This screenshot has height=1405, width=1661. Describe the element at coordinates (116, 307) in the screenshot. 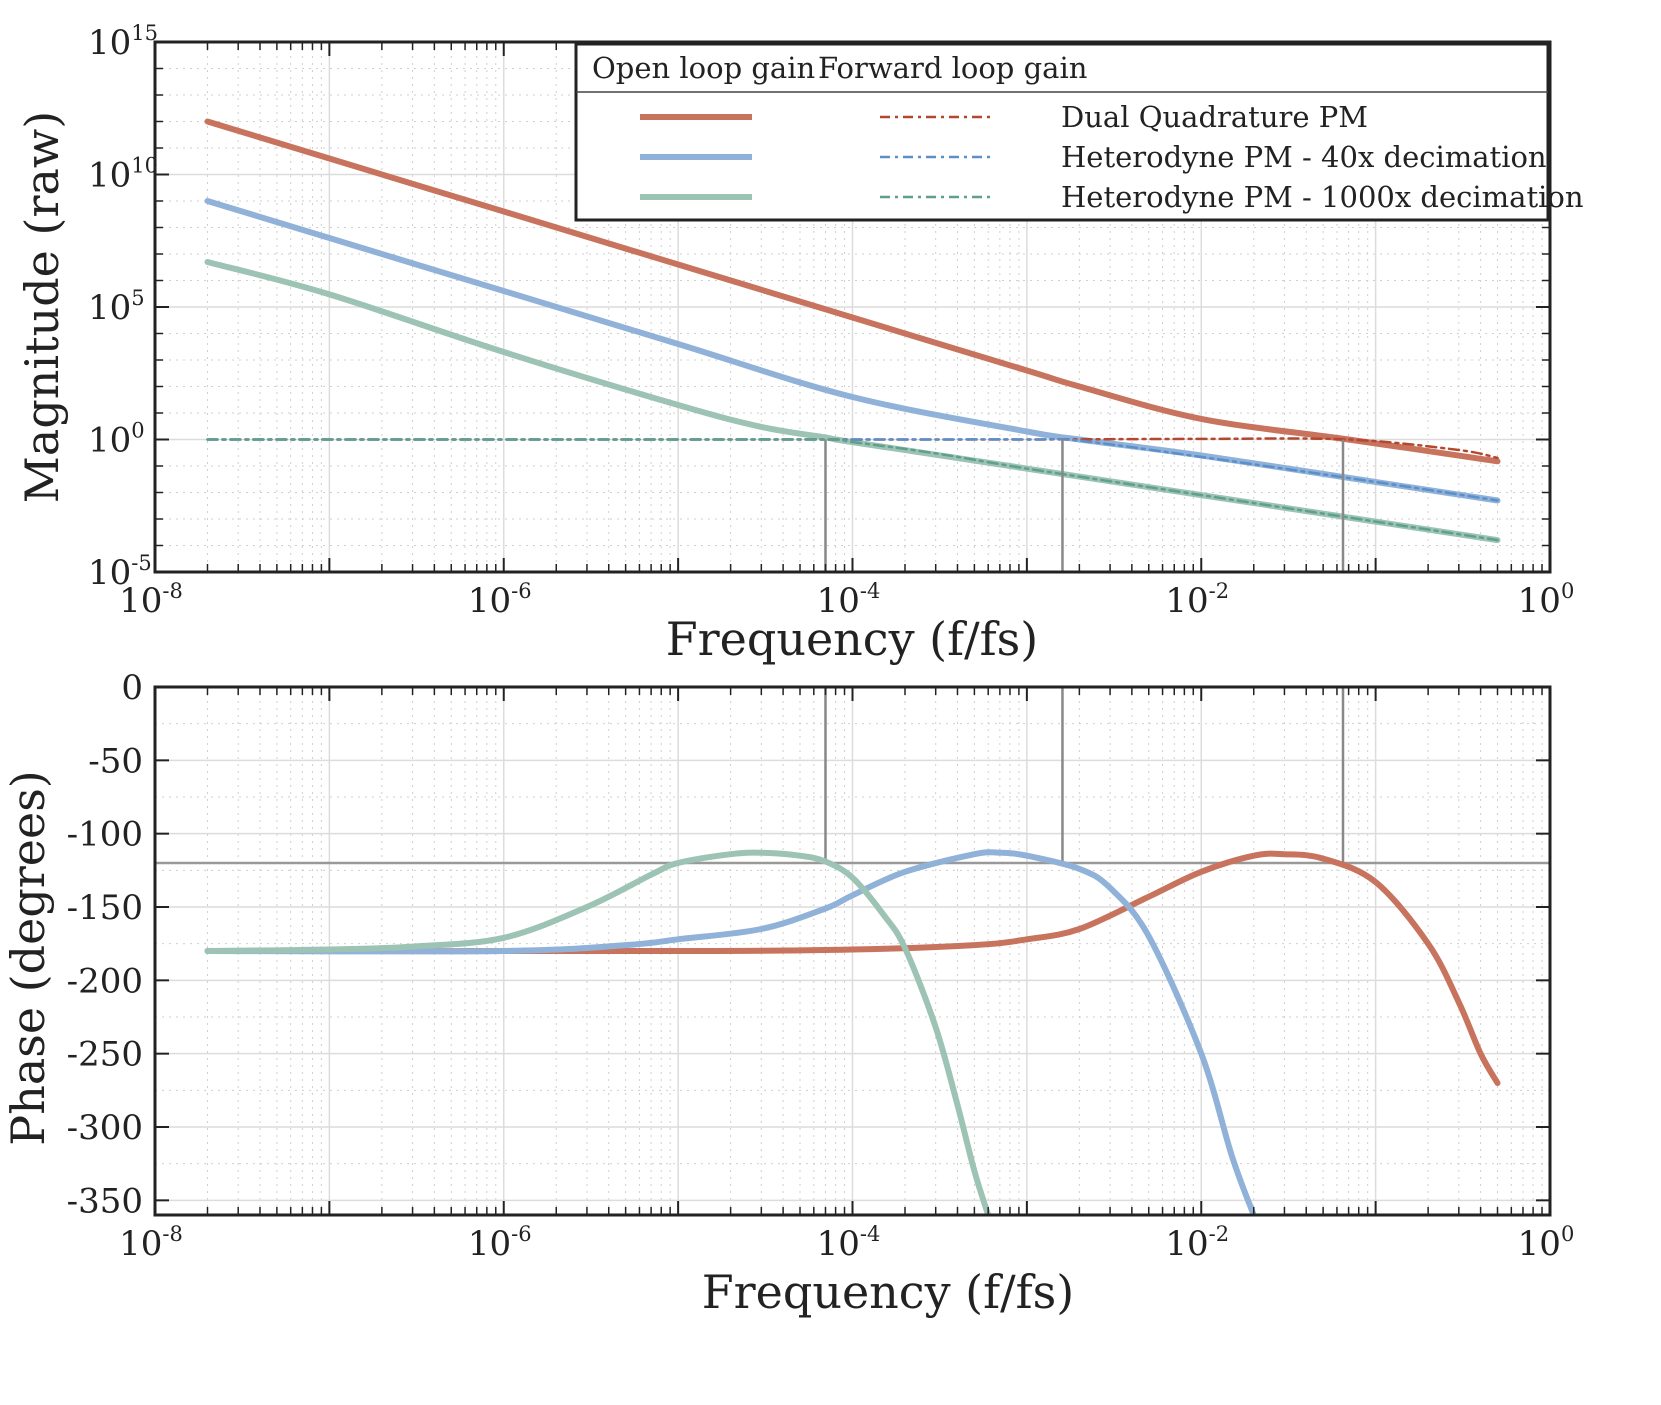

I see `y-tick-label: 10⁵` at that location.